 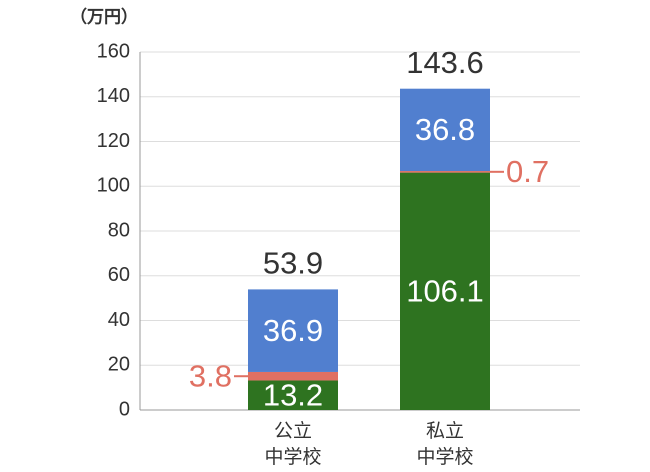 I want to click on y-tick-label: 60, so click(x=119, y=275).